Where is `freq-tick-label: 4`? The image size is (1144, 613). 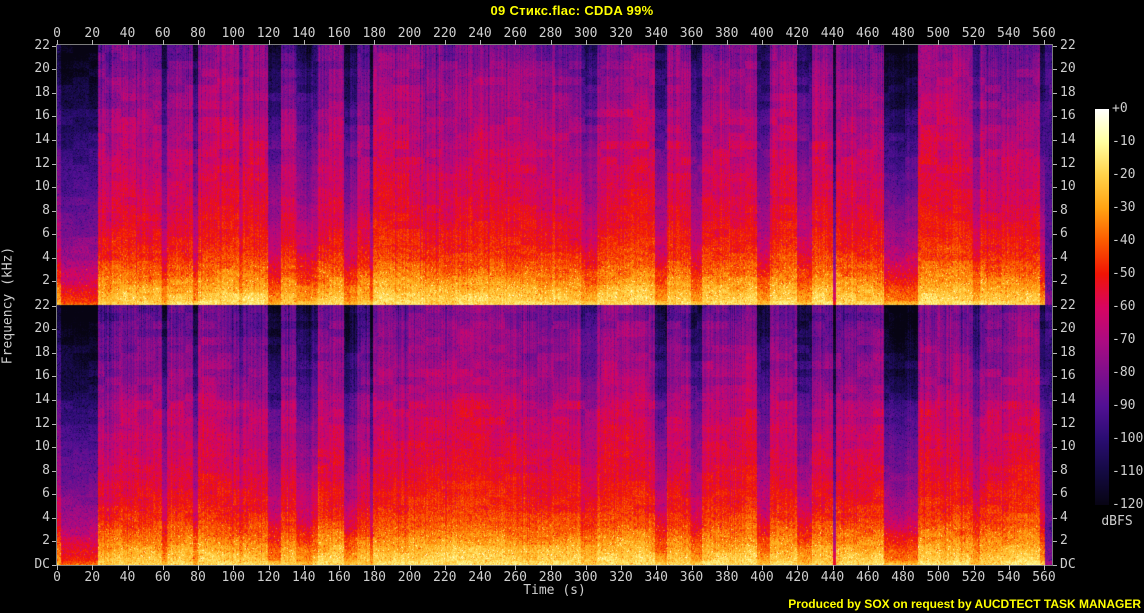 freq-tick-label: 4 is located at coordinates (46, 257).